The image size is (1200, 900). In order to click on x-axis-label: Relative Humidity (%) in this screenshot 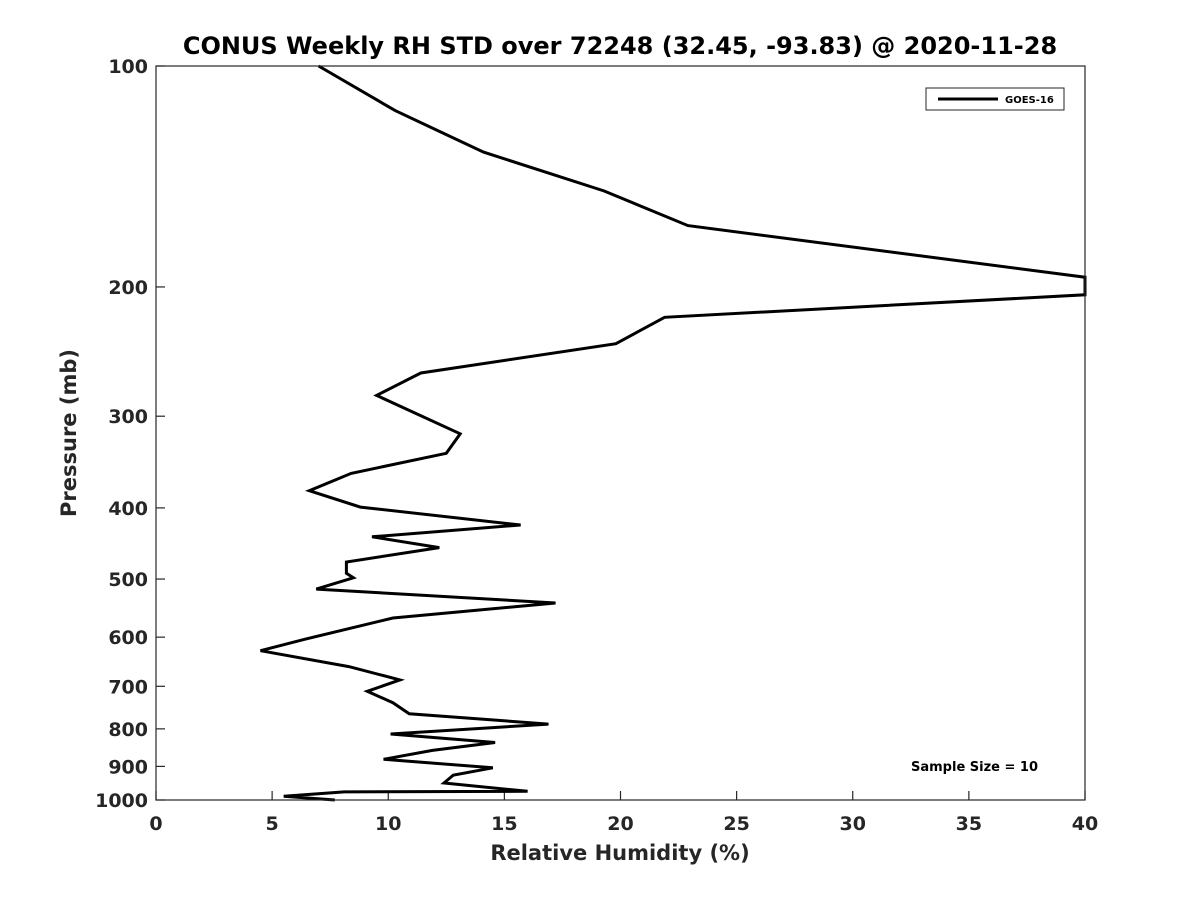, I will do `click(619, 853)`.